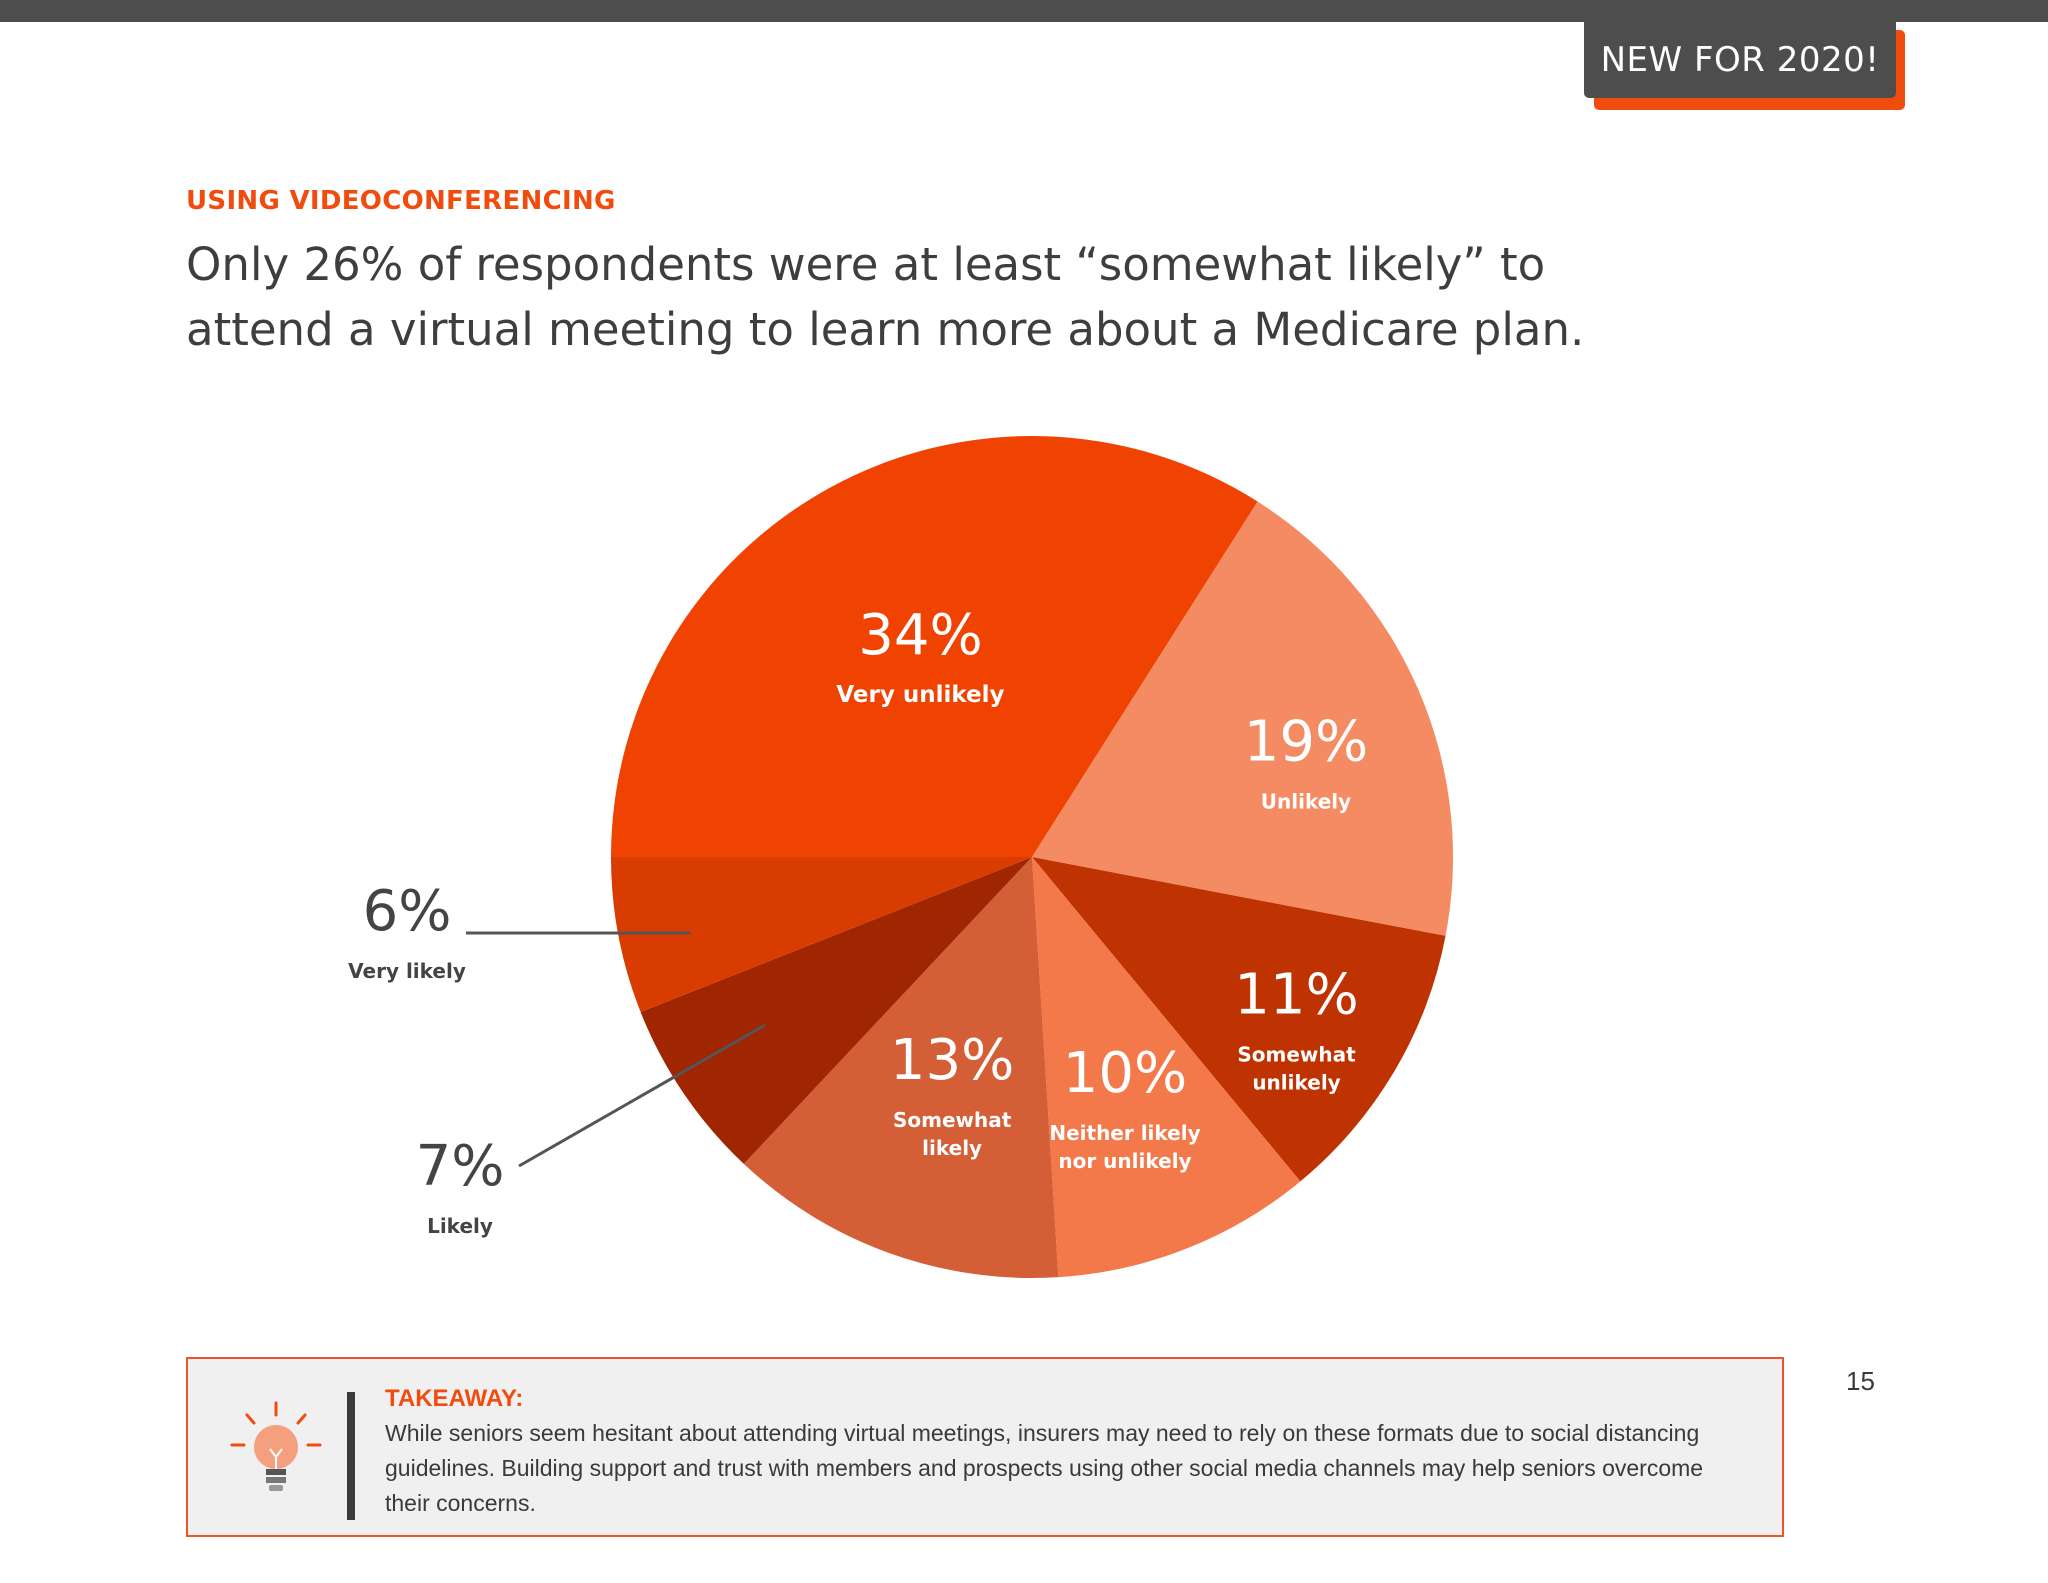  What do you see at coordinates (952, 1134) in the screenshot?
I see `category-label-somewhat-likely: Somewhat likely` at bounding box center [952, 1134].